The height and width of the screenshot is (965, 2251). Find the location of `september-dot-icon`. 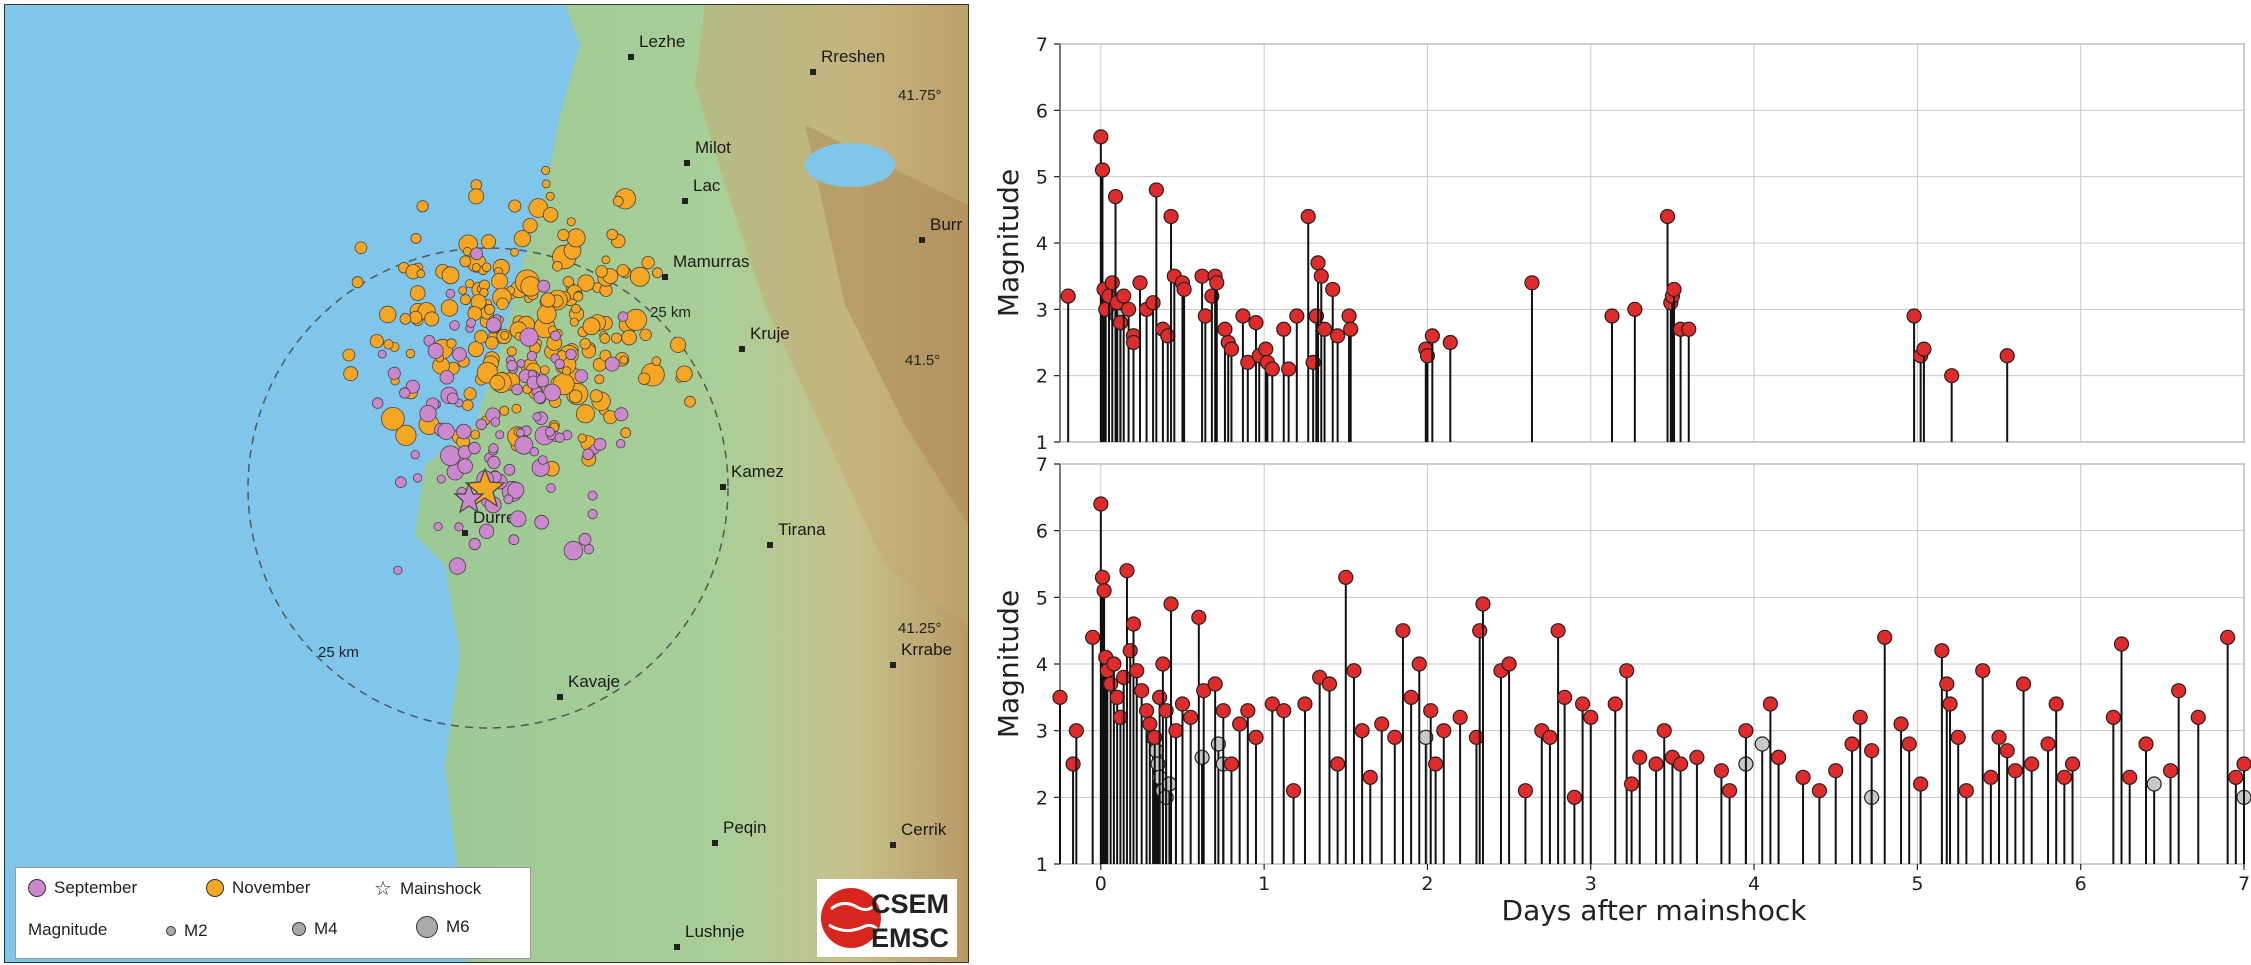

september-dot-icon is located at coordinates (37, 888).